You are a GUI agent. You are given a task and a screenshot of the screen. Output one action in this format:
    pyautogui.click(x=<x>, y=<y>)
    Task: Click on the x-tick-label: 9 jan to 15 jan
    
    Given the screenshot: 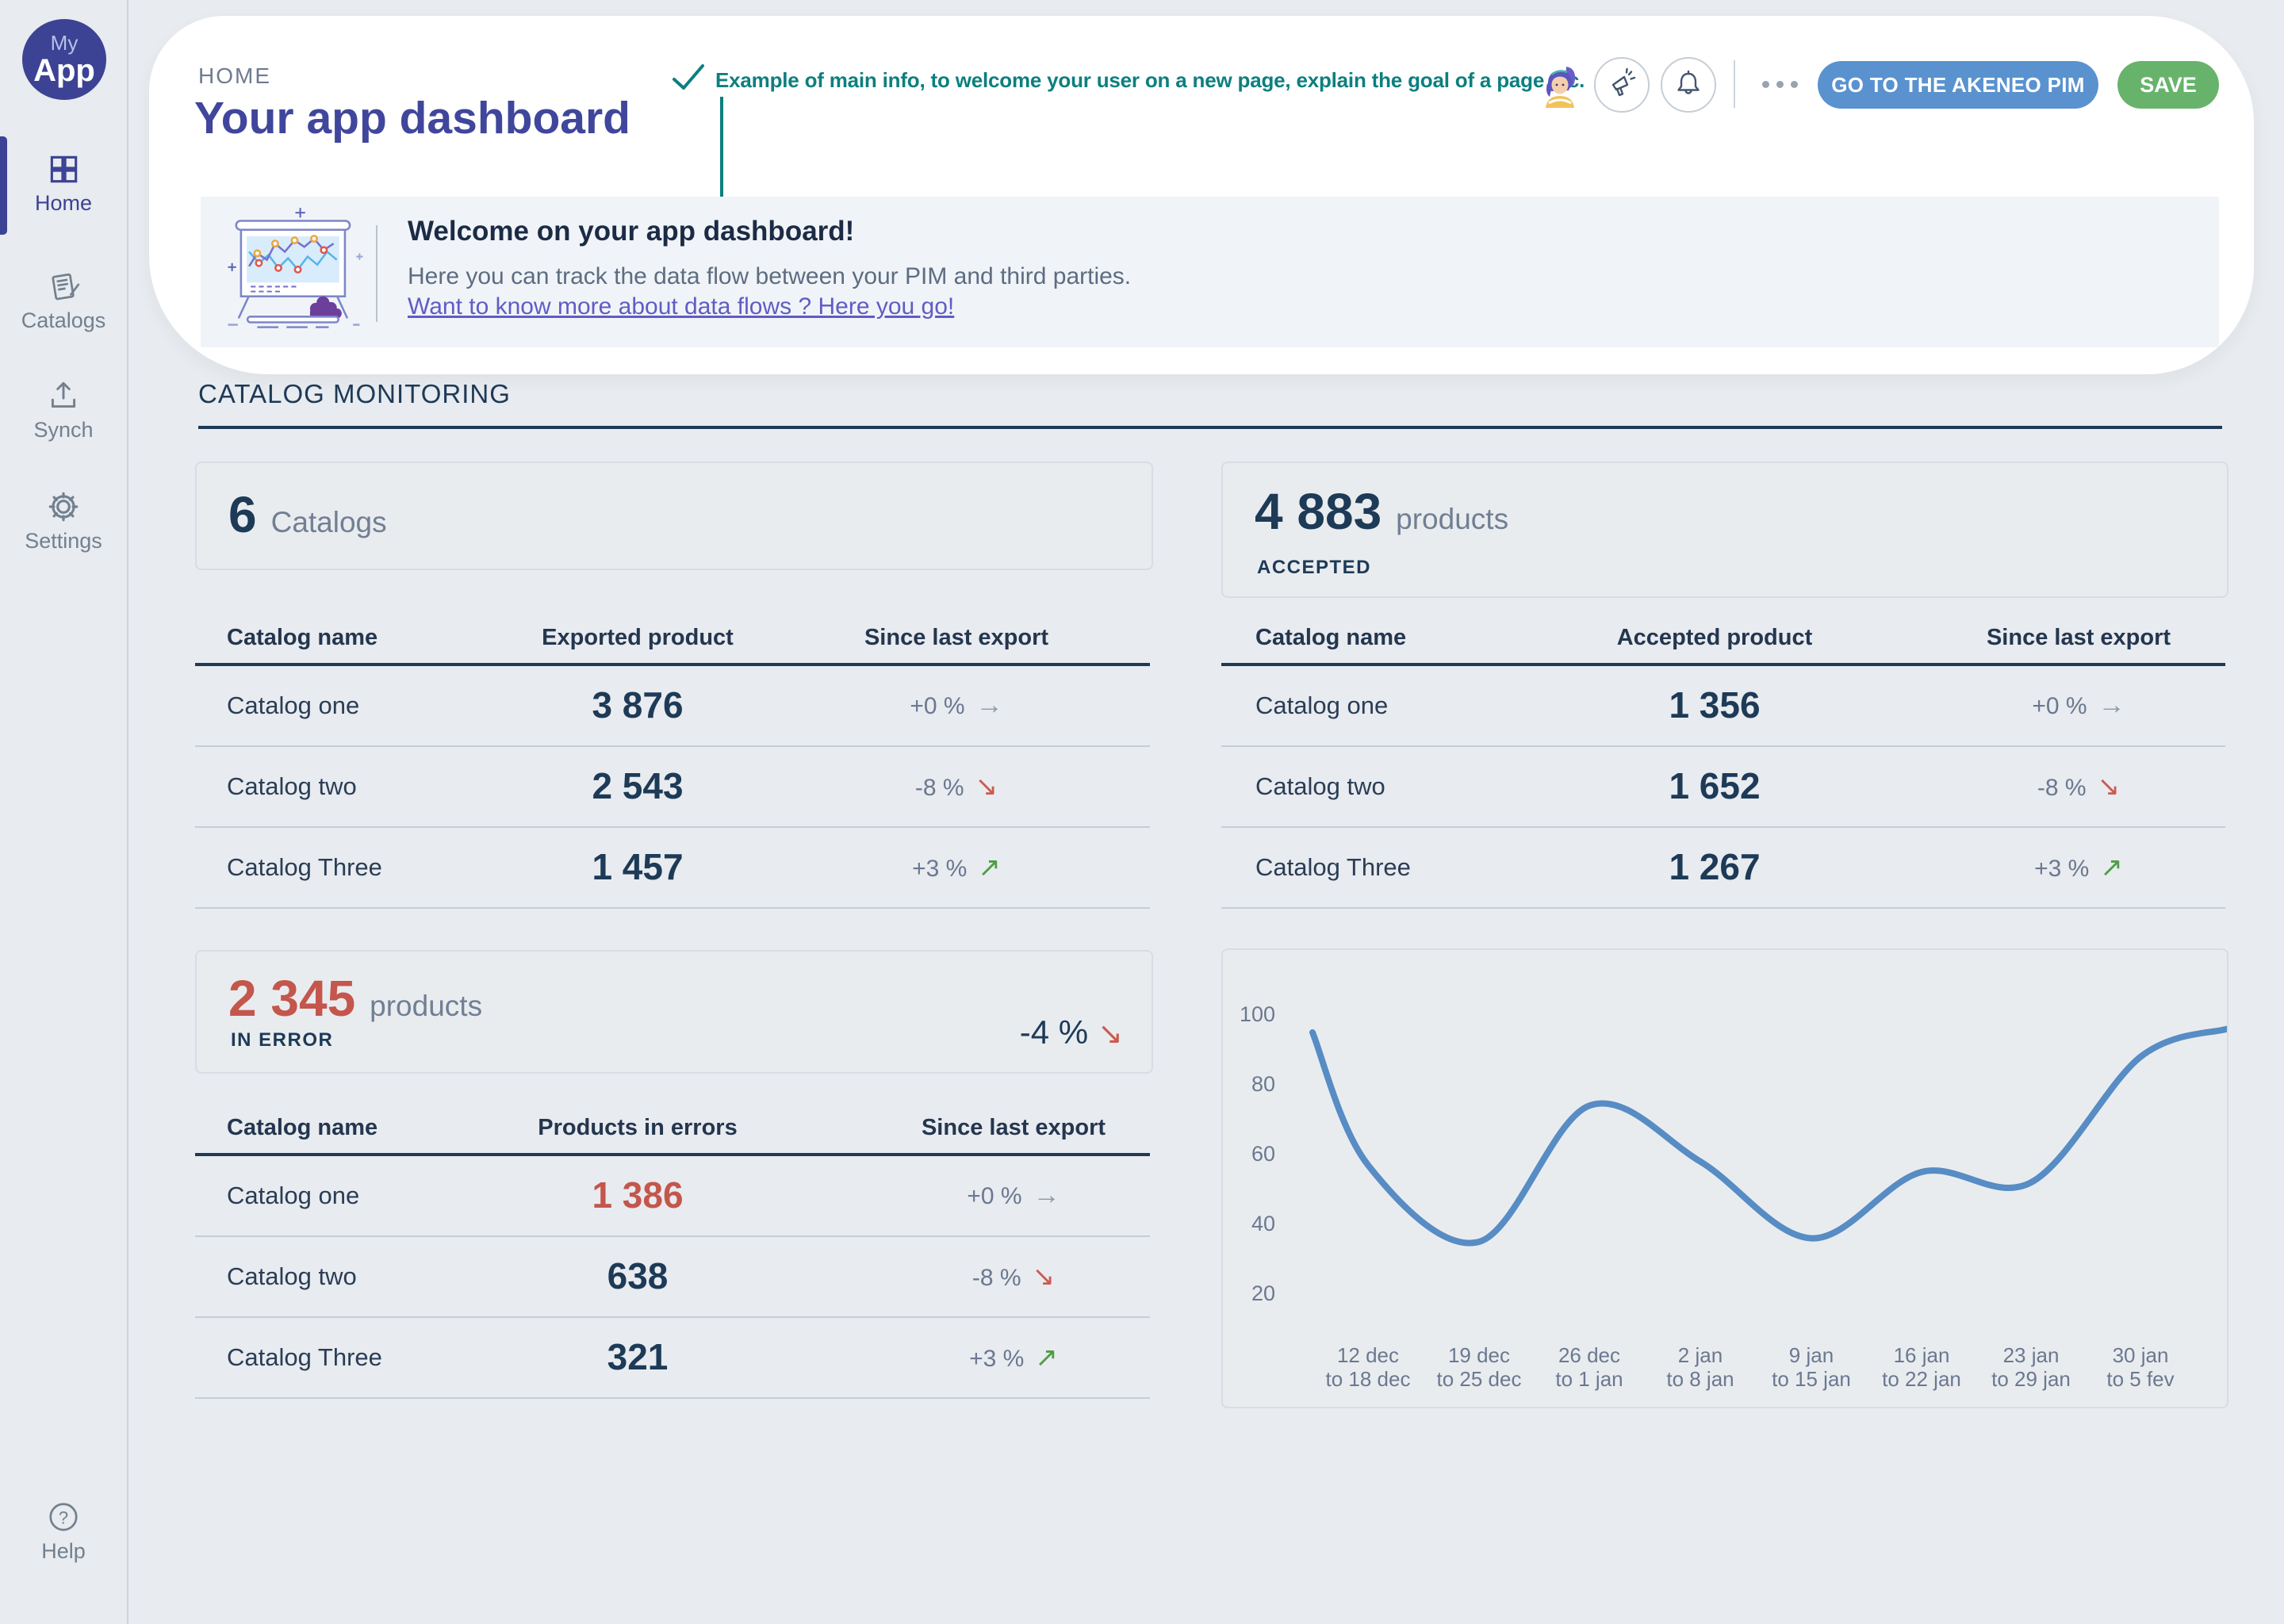 What is the action you would take?
    pyautogui.click(x=1811, y=1367)
    